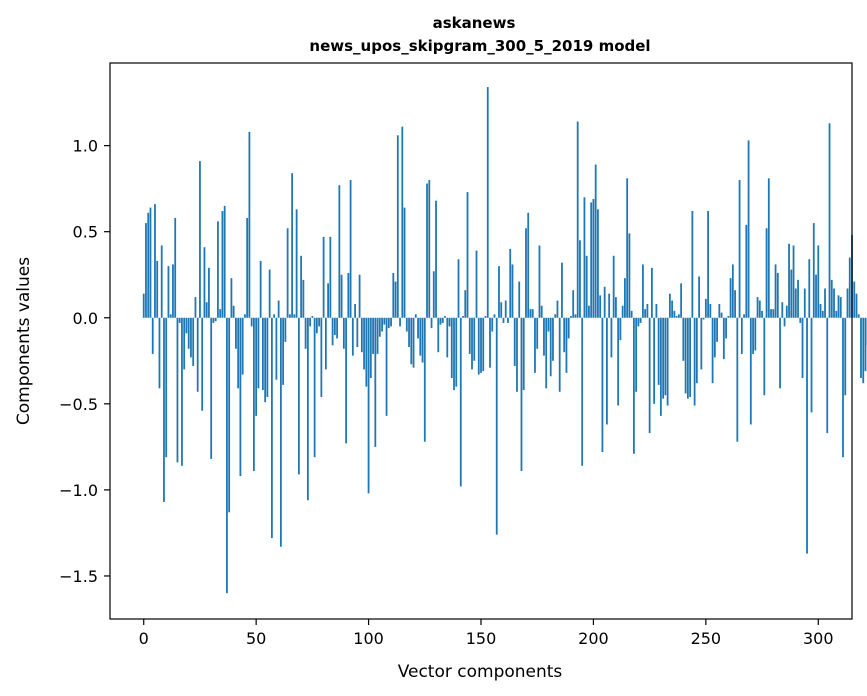 The width and height of the screenshot is (867, 696). Describe the element at coordinates (706, 638) in the screenshot. I see `x-tick-label: 250` at that location.